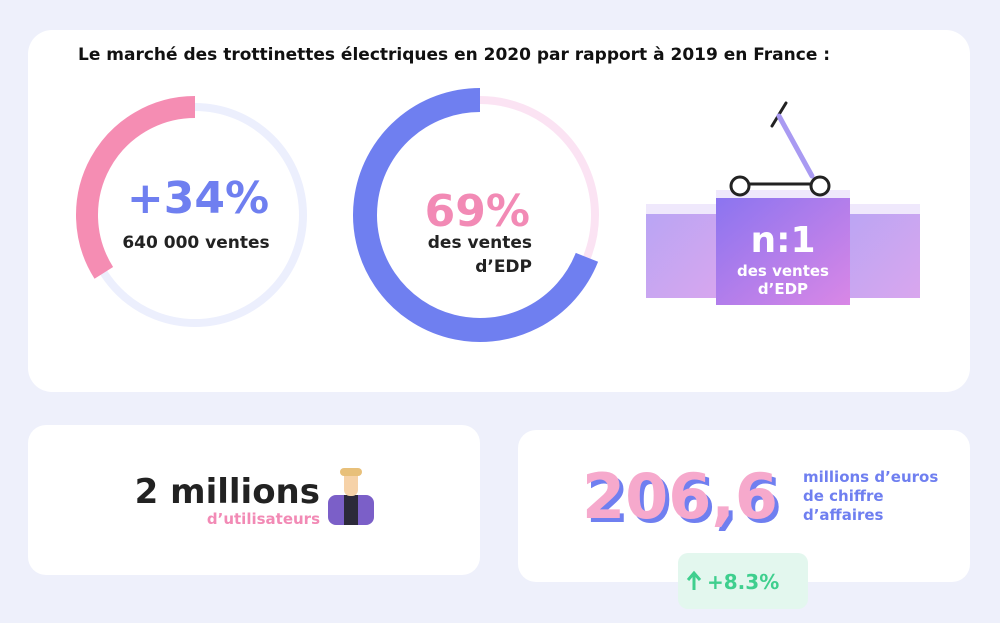 Image resolution: width=1000 pixels, height=623 pixels. What do you see at coordinates (680, 496) in the screenshot?
I see `revenue-label: 206,6` at bounding box center [680, 496].